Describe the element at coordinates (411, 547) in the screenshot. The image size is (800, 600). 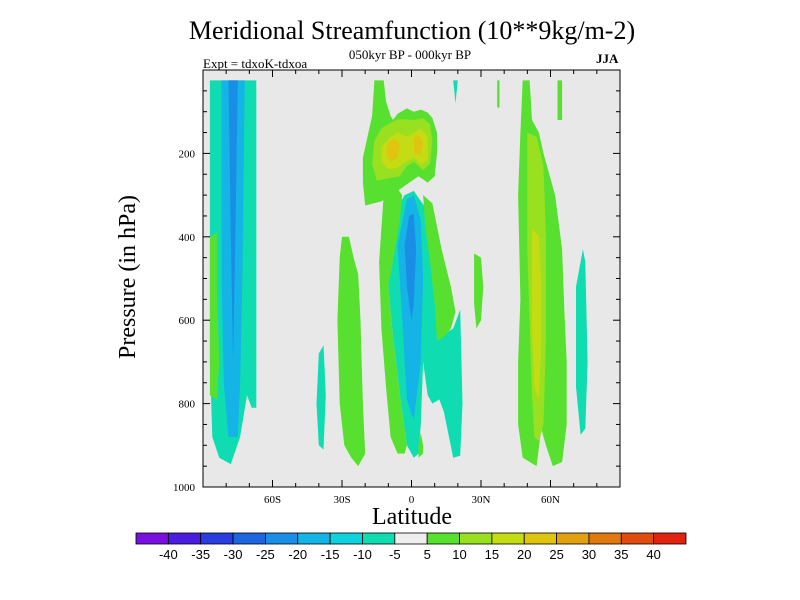
I see `colorbar: -40 -35 -30 -25 -20 -15 -10 -5 5 10 15 20 25 30 35 40` at that location.